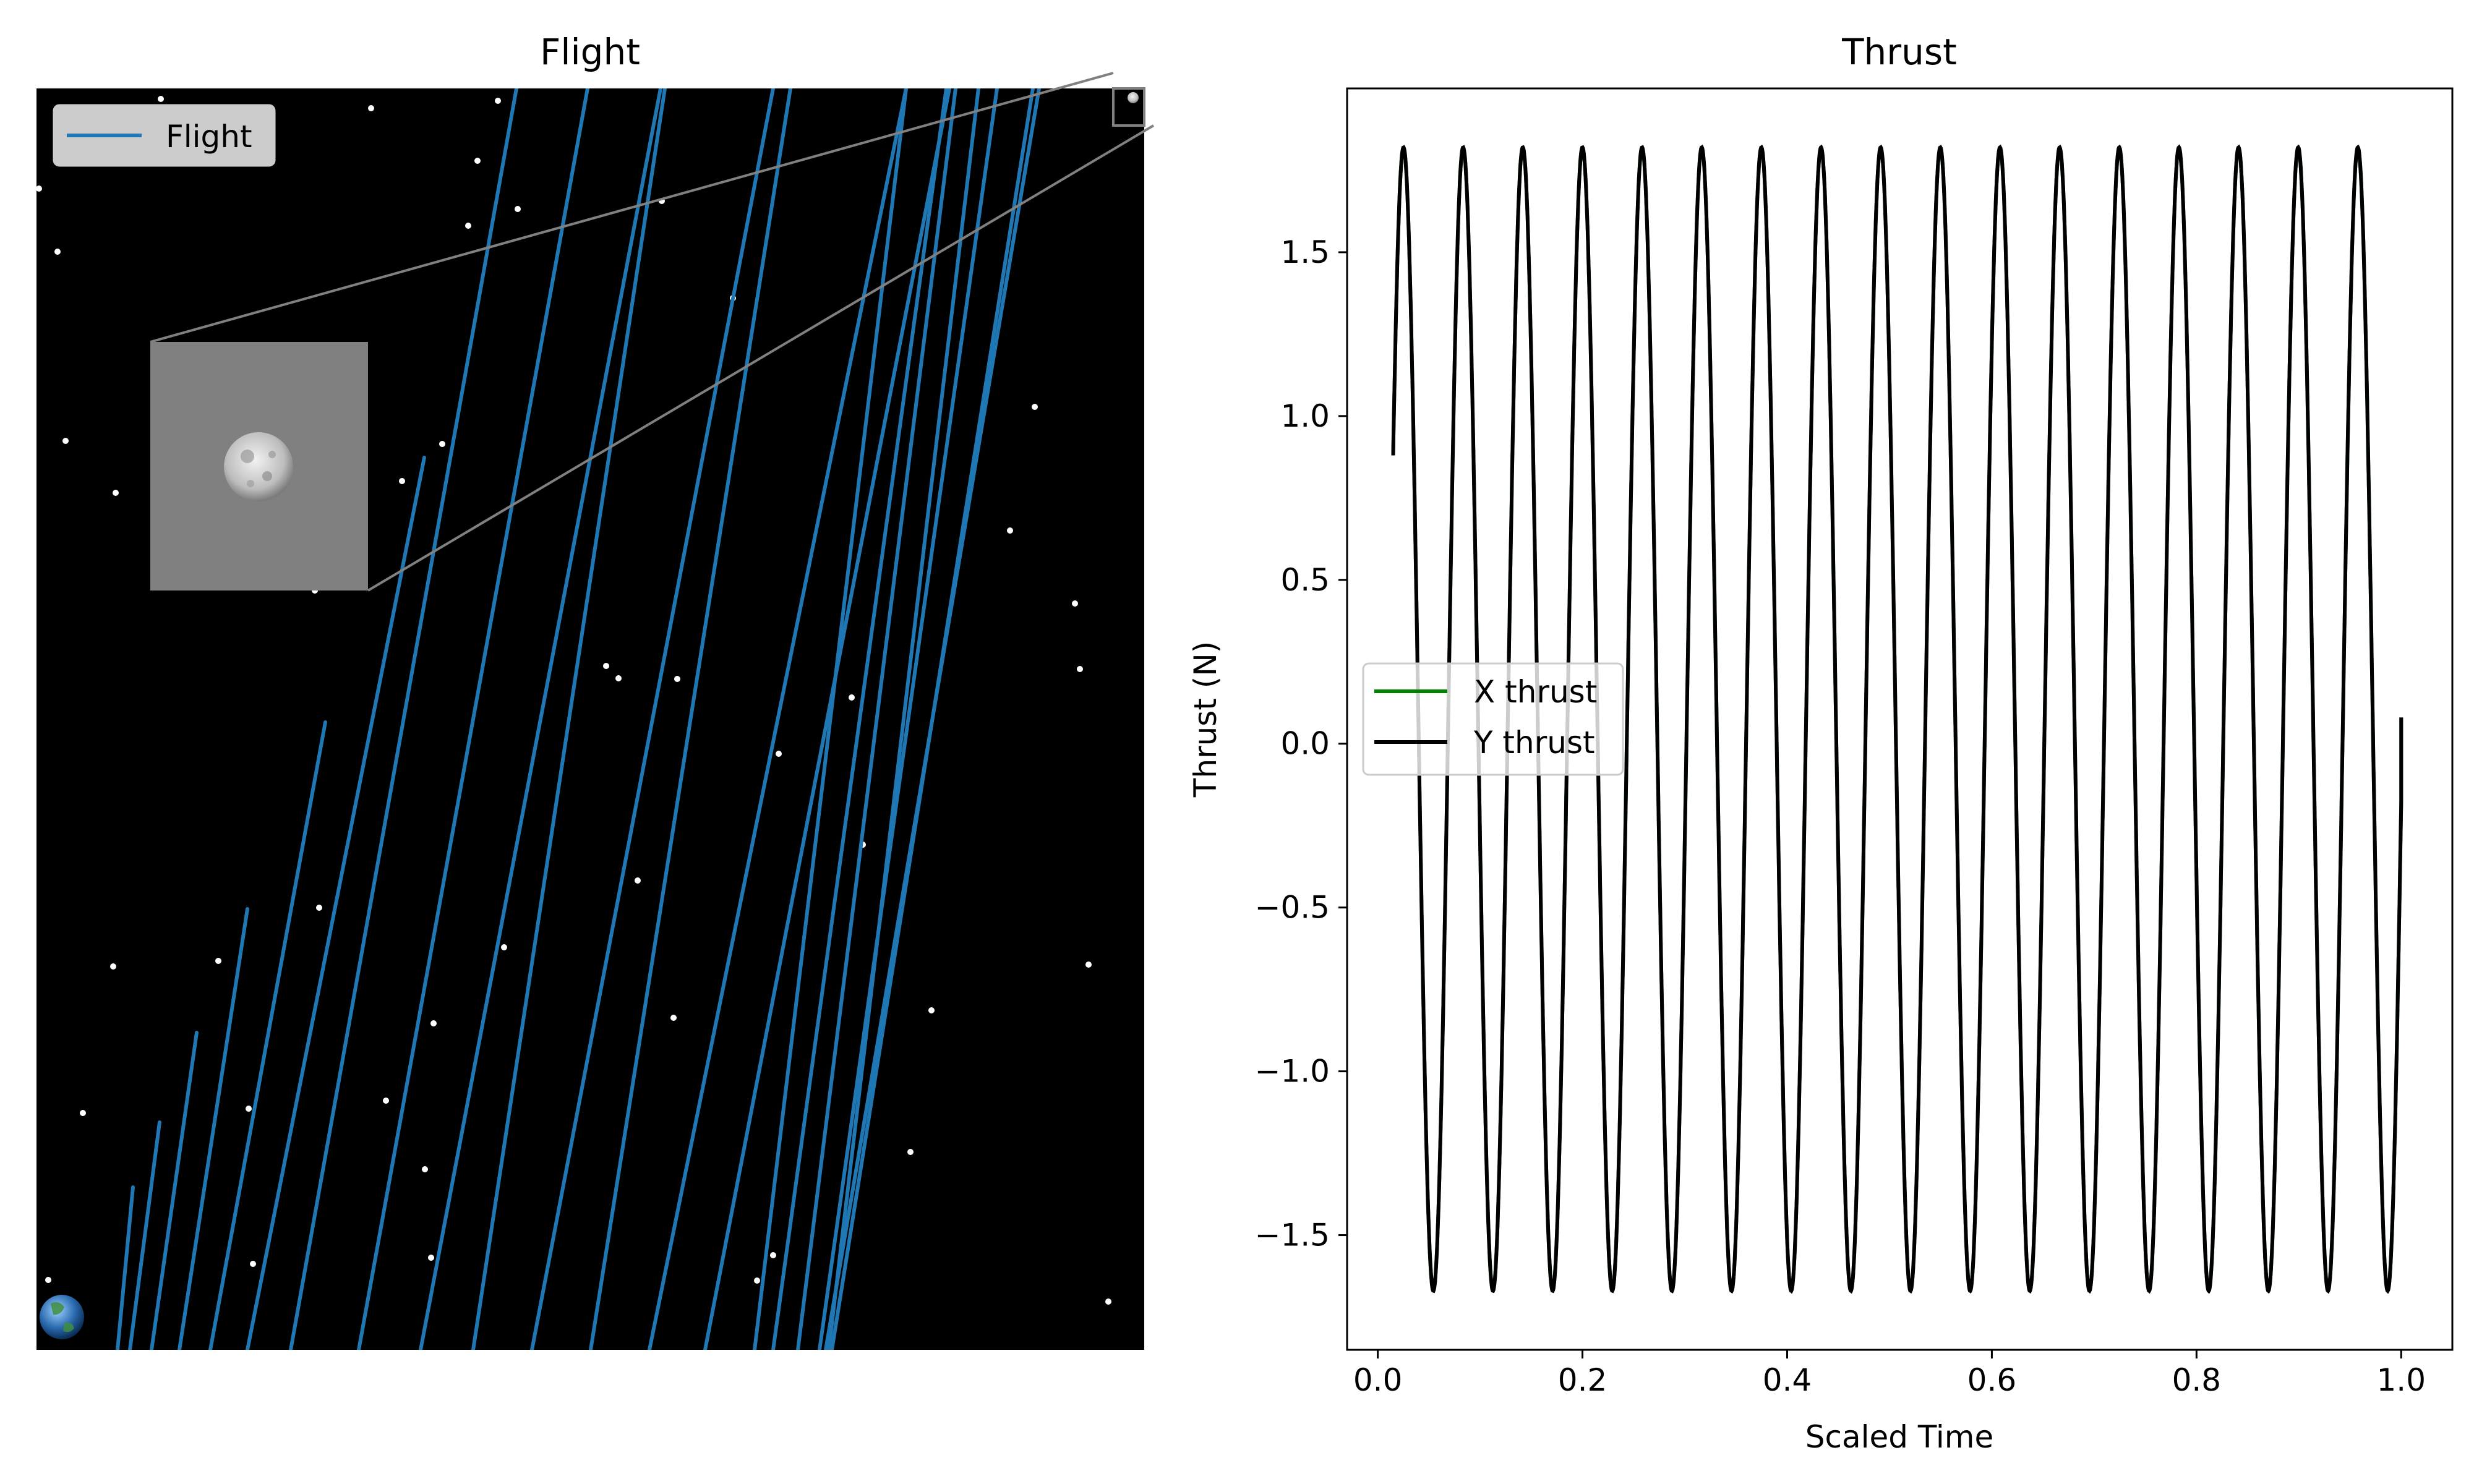 The width and height of the screenshot is (2474, 1484). What do you see at coordinates (1128, 107) in the screenshot?
I see `zoom-region-box` at bounding box center [1128, 107].